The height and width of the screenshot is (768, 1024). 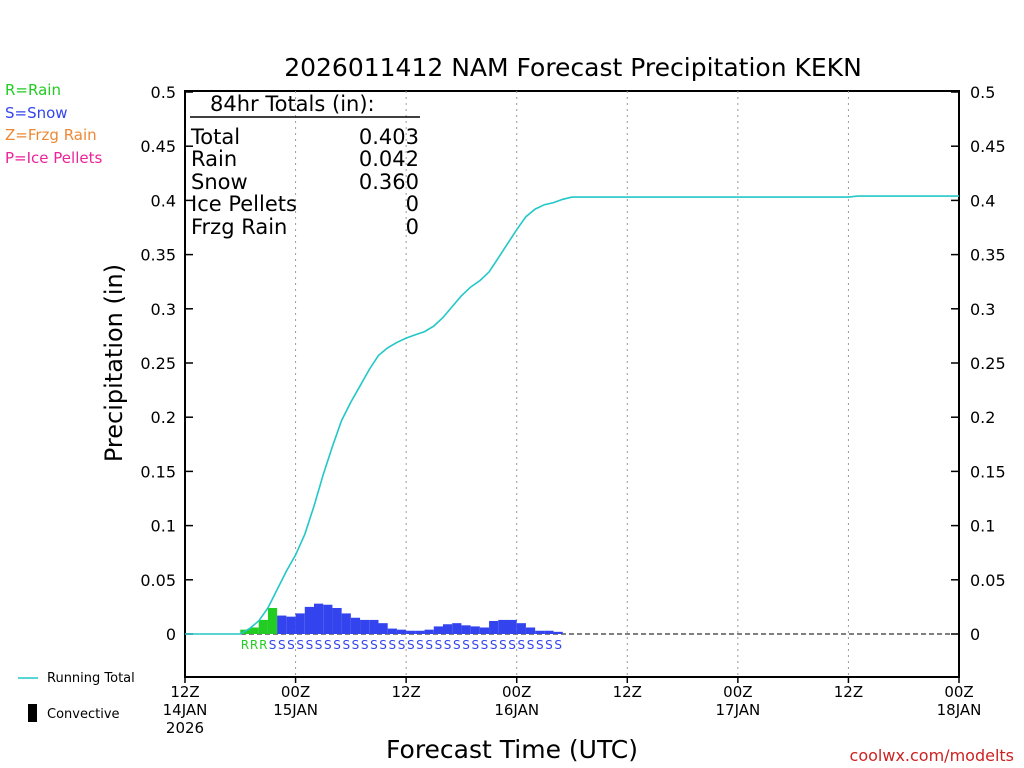 What do you see at coordinates (503, 645) in the screenshot?
I see `ptype-code-28: S` at bounding box center [503, 645].